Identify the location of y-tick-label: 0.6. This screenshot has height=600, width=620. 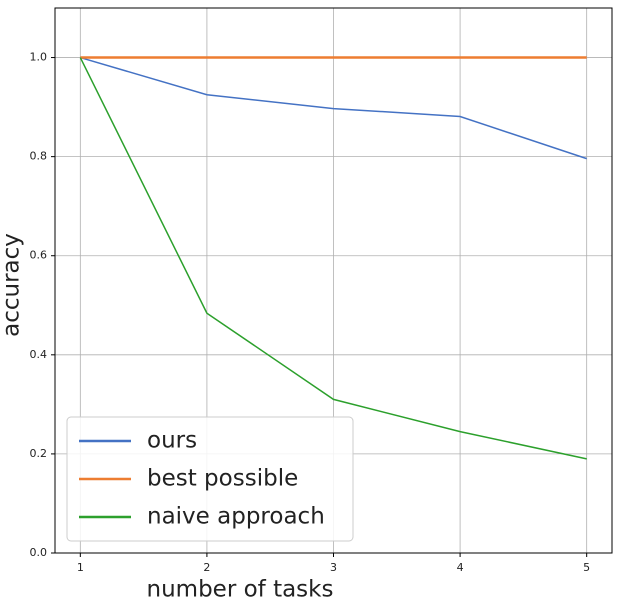
(39, 255).